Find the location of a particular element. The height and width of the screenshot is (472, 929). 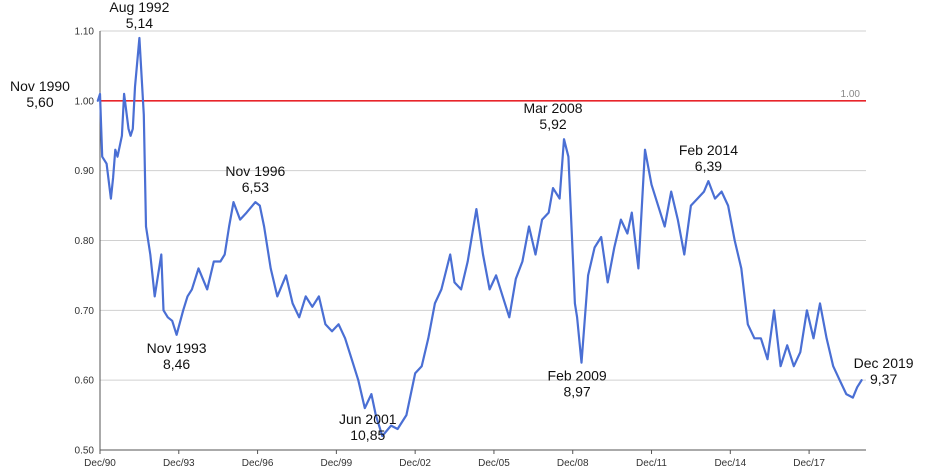

annotation-label-date: Feb 2014 is located at coordinates (708, 150).